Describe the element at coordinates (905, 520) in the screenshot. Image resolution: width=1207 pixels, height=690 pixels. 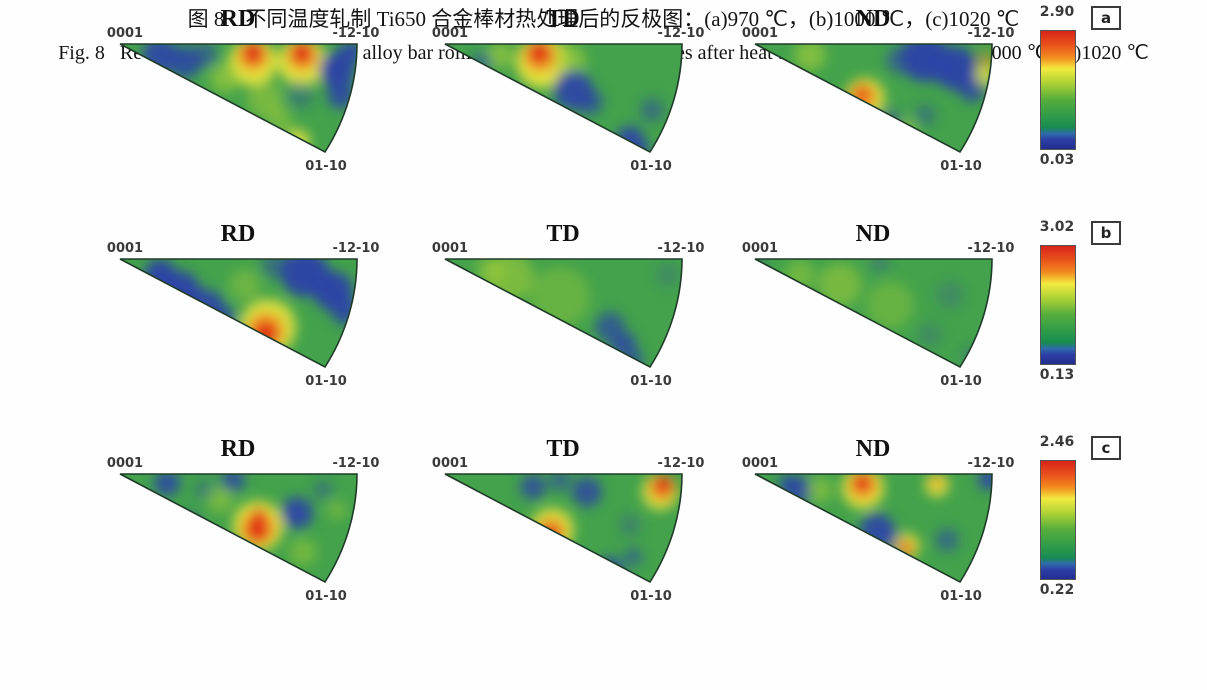
I see `ipf-panel-c-nd: ND 0001 -12-10 01-10` at that location.